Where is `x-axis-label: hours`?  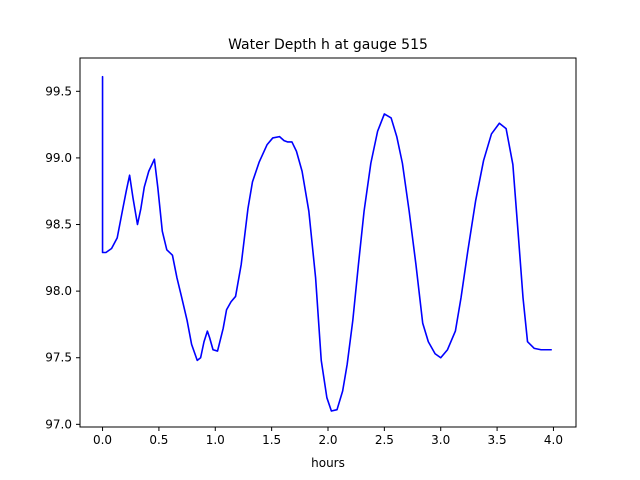
x-axis-label: hours is located at coordinates (328, 463).